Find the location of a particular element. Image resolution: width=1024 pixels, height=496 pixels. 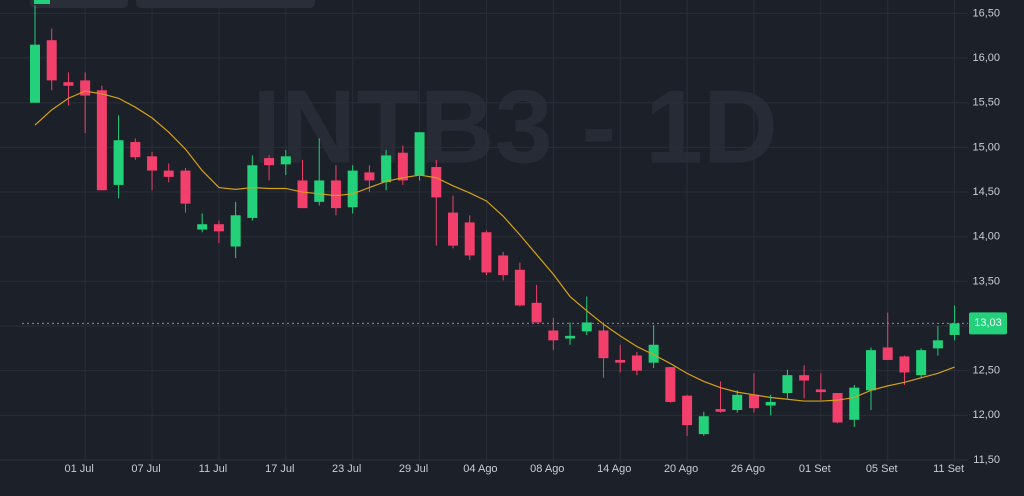

last-price-label: 13,03 is located at coordinates (988, 323).